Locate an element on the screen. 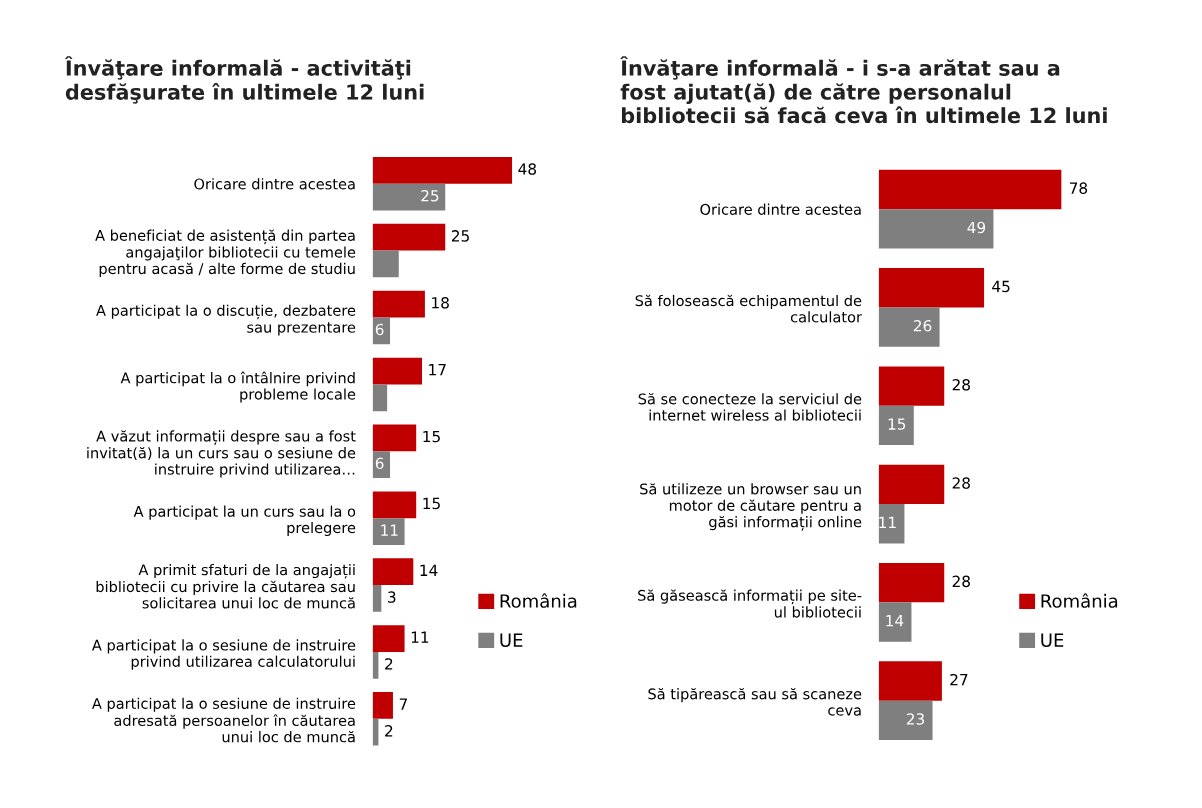 The image size is (1202, 808). chart-title: Învăţare informală - i s-a arătat sau a fost ajutat(ă) de către personalul bibliotecii să facă ceva în ultimele 12 luni is located at coordinates (863, 90).